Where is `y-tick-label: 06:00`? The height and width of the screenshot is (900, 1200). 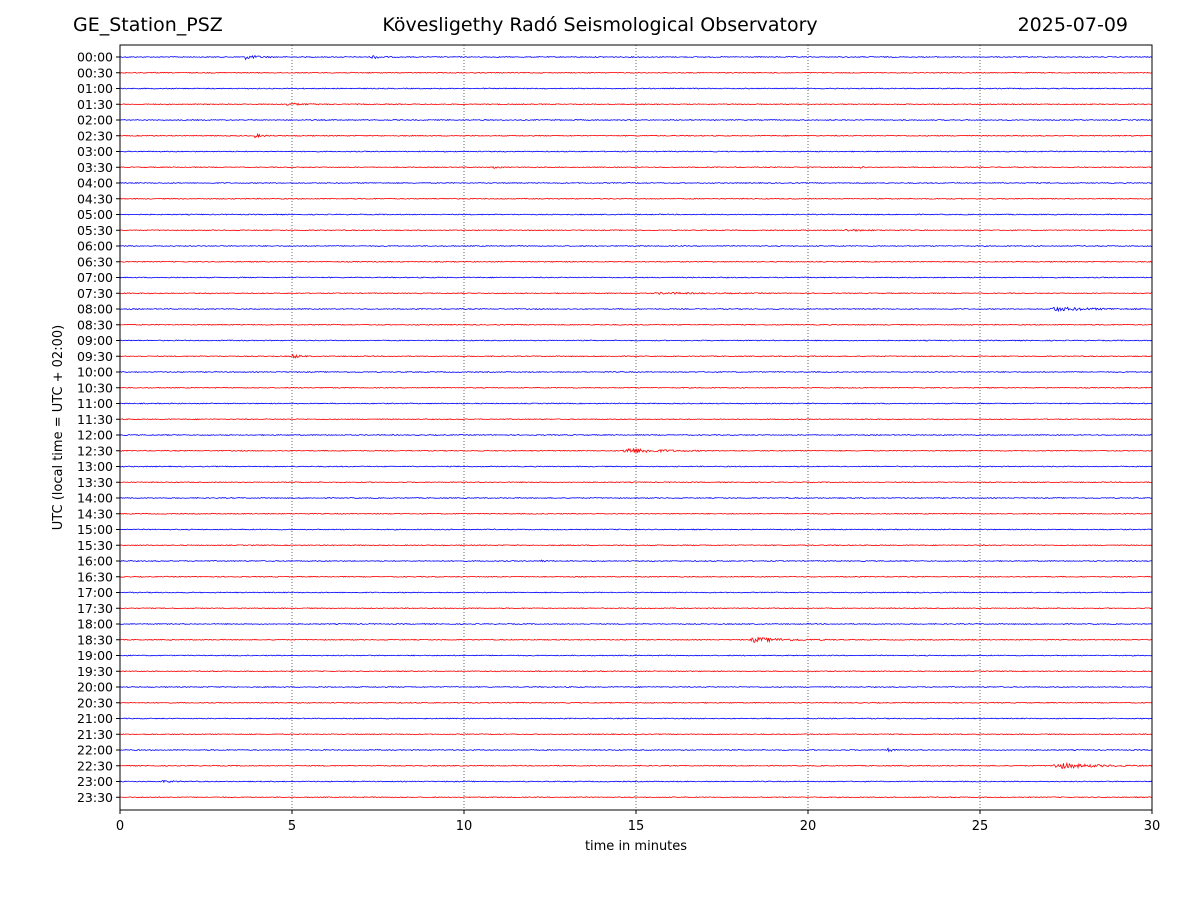
y-tick-label: 06:00 is located at coordinates (95, 246).